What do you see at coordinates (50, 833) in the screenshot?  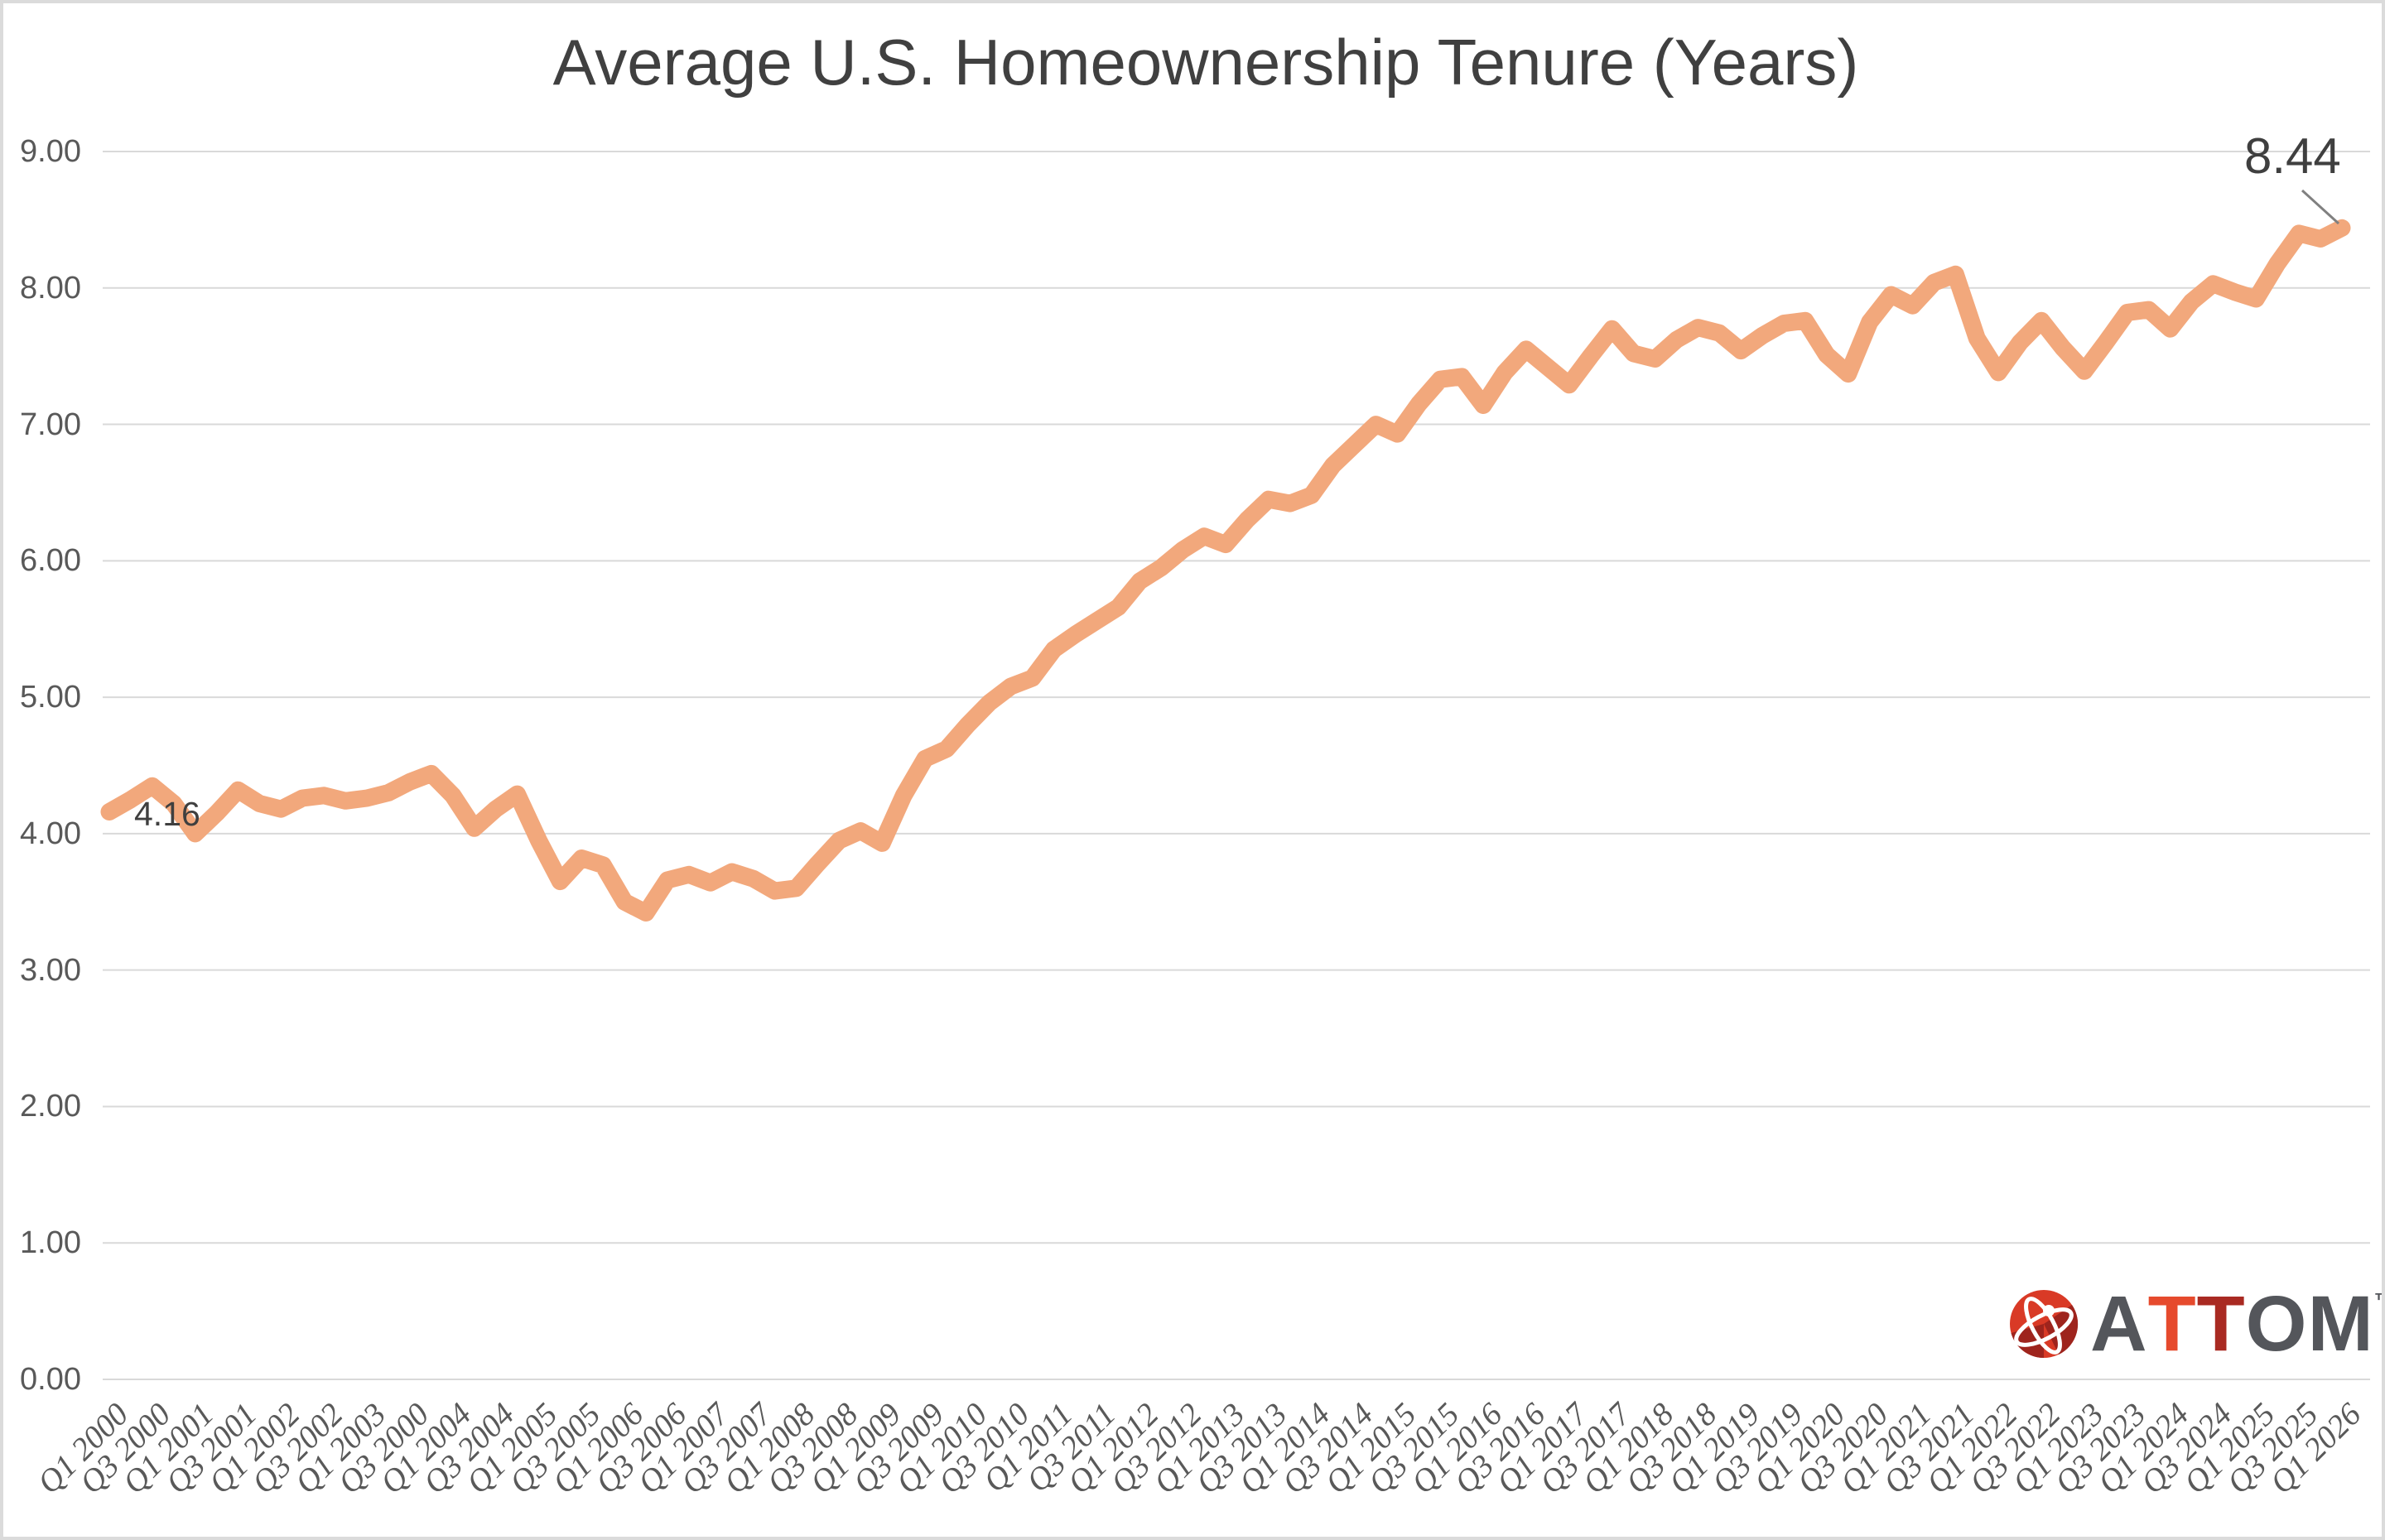 I see `y-axis-label: 4.00` at bounding box center [50, 833].